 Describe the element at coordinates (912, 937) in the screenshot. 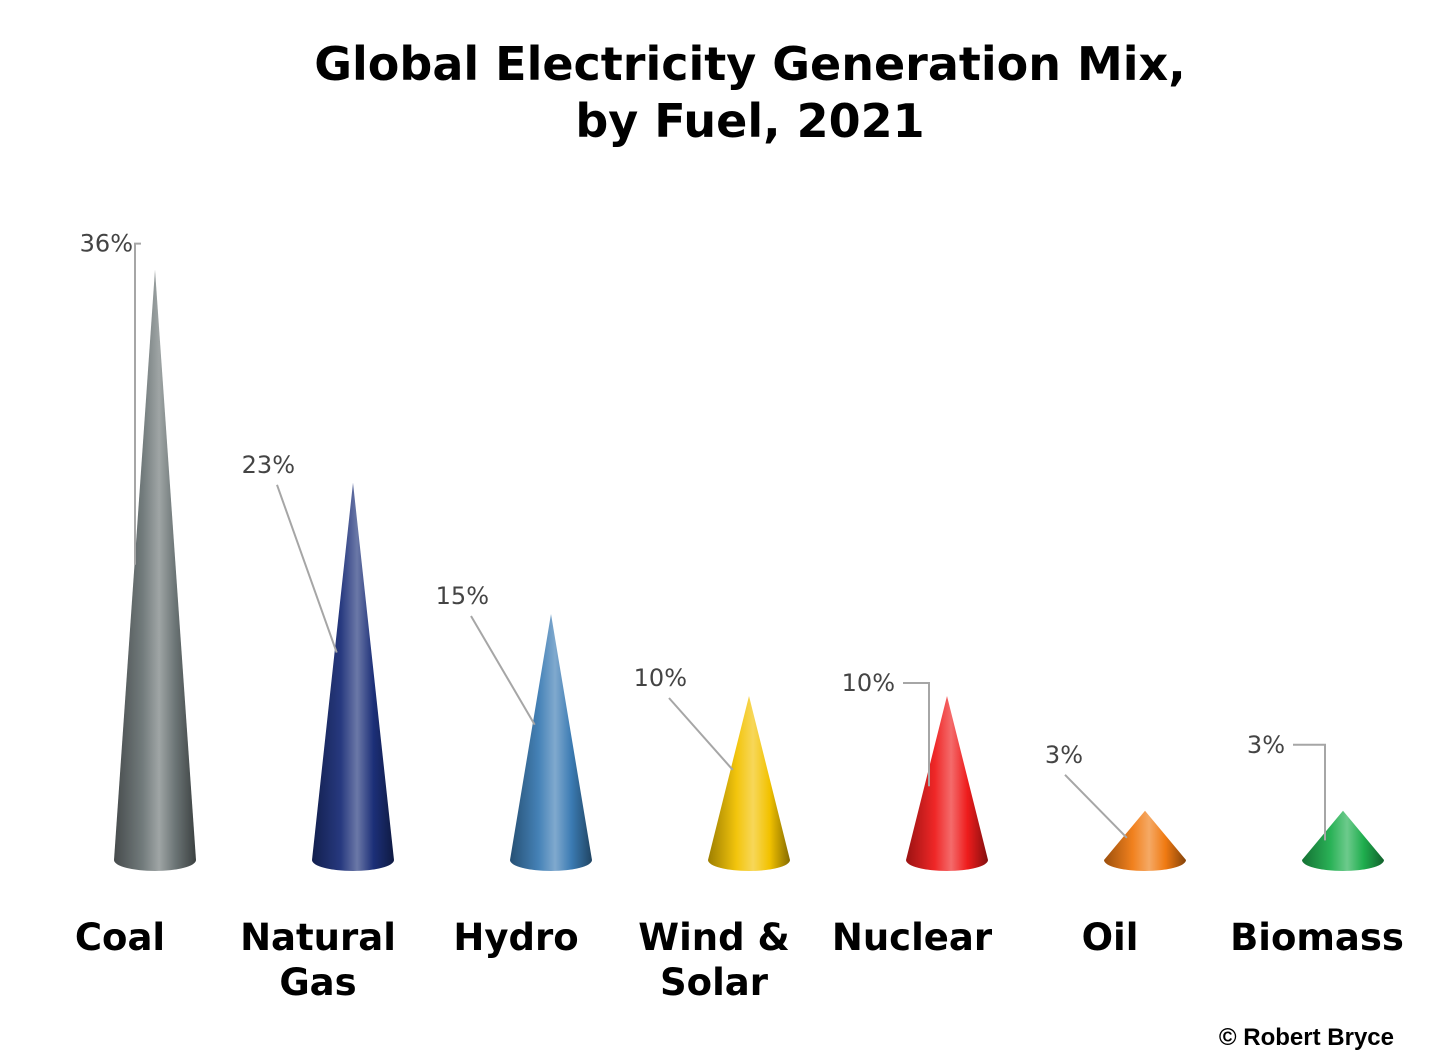

I see `category-label-nuclear: Nuclear` at that location.